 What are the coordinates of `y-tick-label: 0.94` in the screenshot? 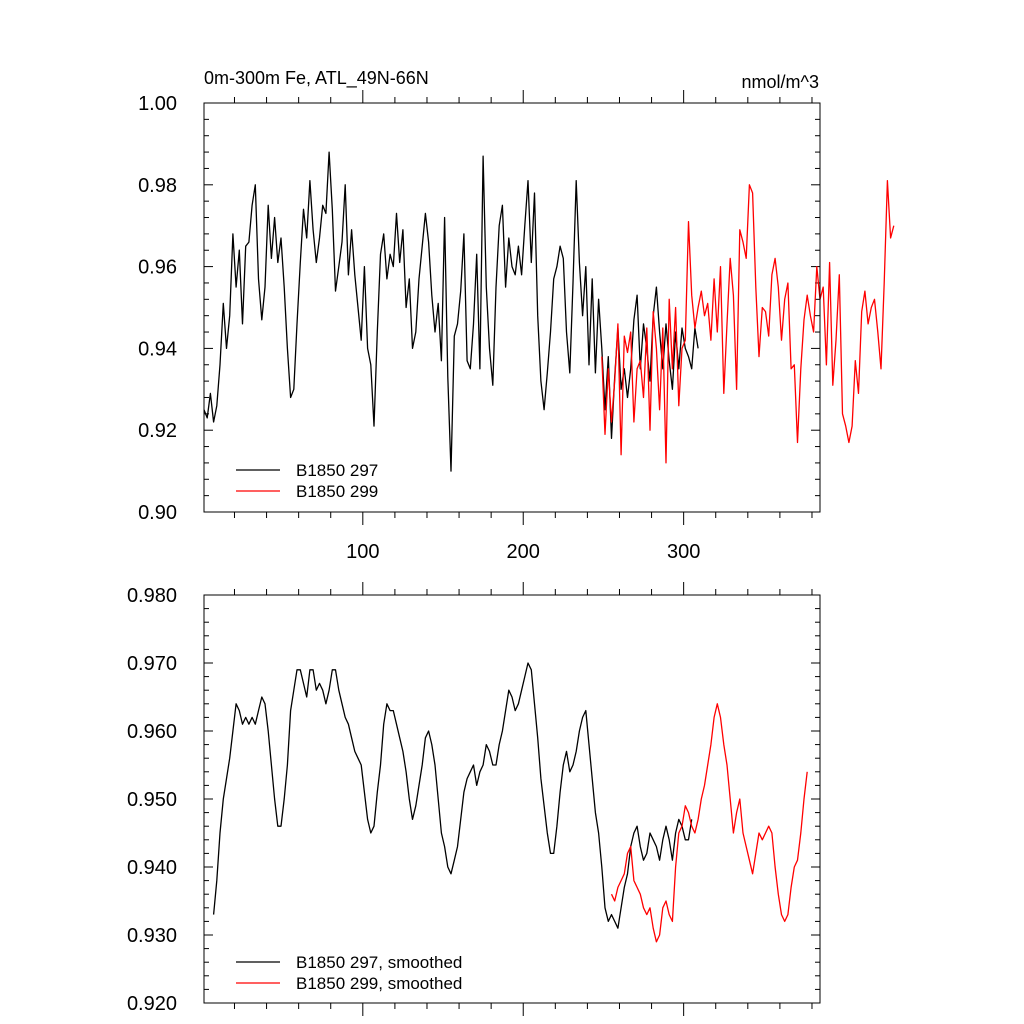 It's located at (157, 349).